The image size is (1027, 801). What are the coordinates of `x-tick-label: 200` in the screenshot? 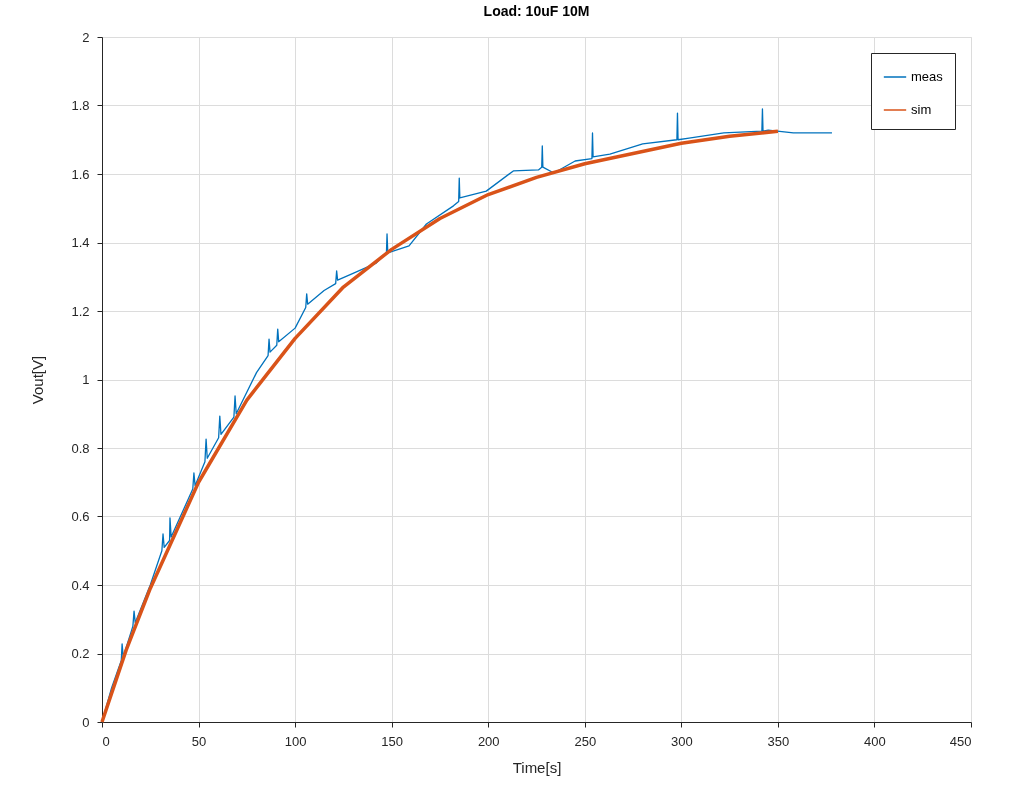 It's located at (488, 741).